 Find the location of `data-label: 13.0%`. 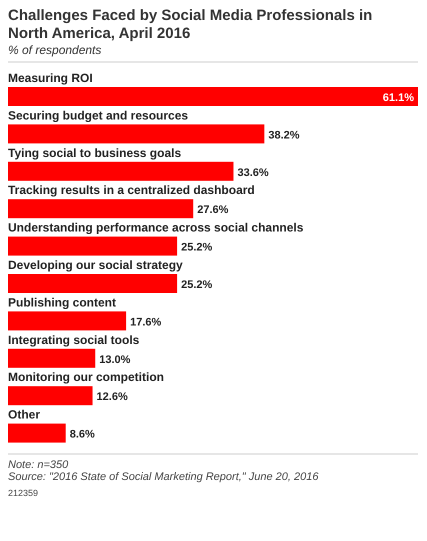

data-label: 13.0% is located at coordinates (115, 360).